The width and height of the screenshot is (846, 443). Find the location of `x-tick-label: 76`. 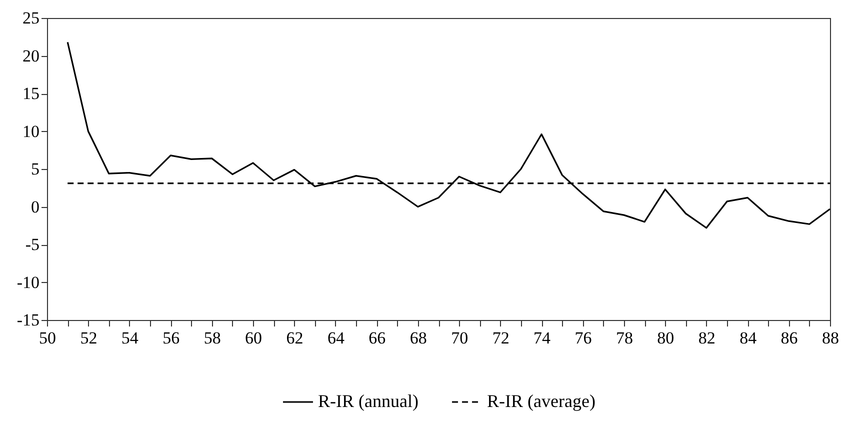

x-tick-label: 76 is located at coordinates (583, 338).